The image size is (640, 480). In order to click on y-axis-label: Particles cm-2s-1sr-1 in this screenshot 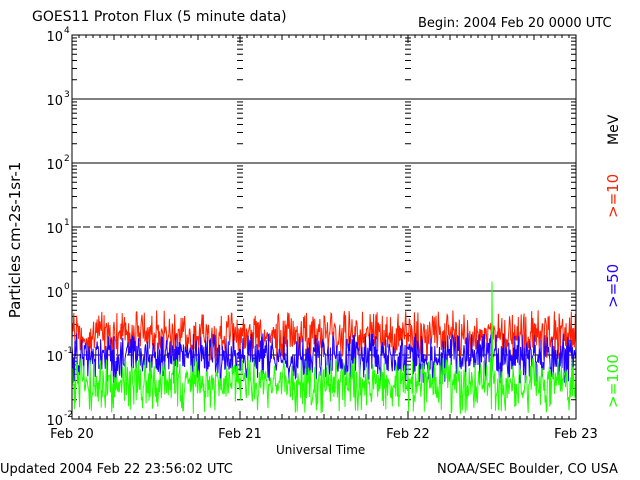, I will do `click(15, 240)`.